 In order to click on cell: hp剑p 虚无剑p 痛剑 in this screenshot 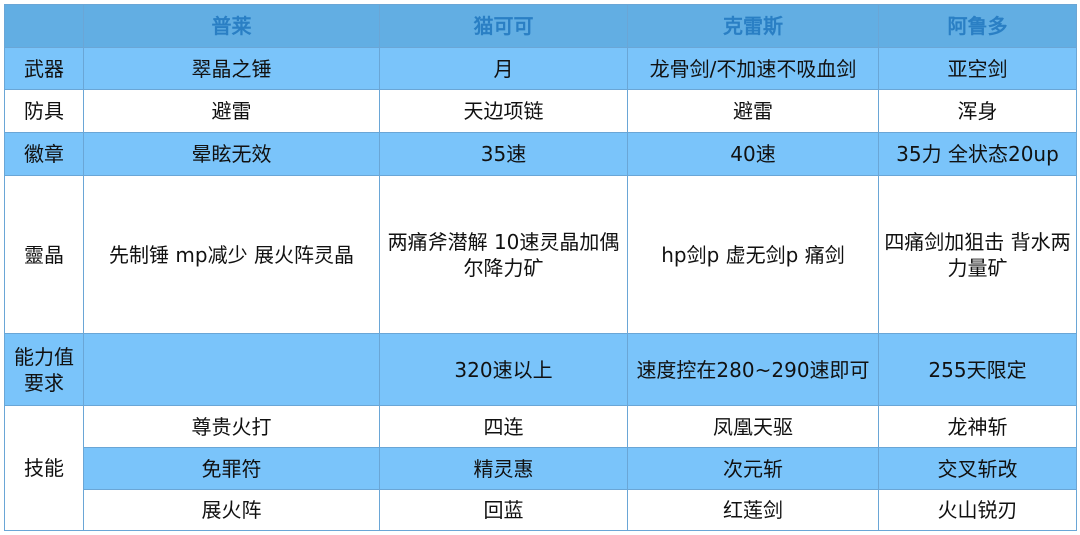, I will do `click(753, 254)`.